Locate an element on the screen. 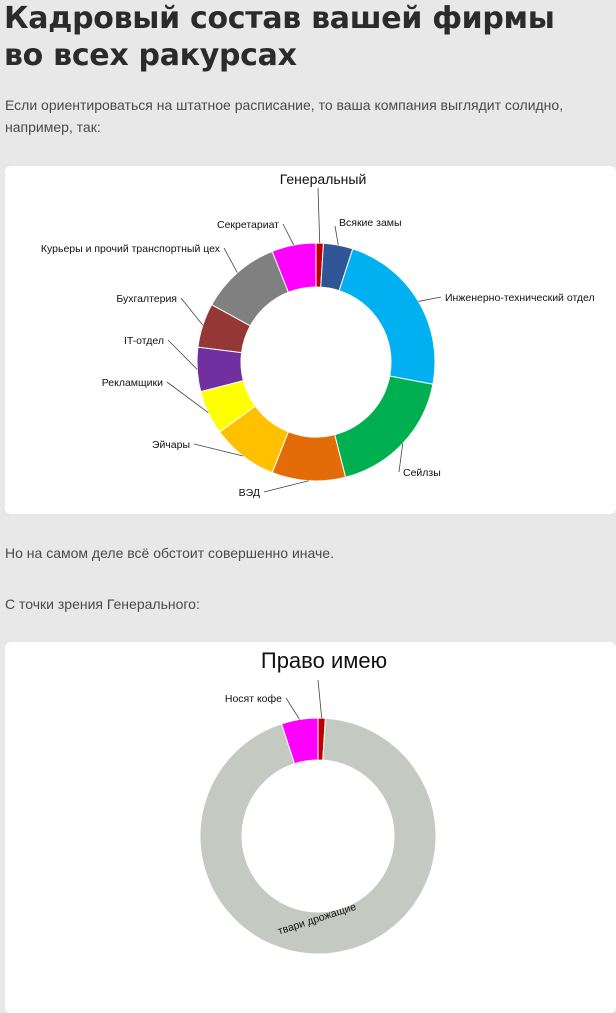 The height and width of the screenshot is (1013, 616). leader-эйчары is located at coordinates (218, 450).